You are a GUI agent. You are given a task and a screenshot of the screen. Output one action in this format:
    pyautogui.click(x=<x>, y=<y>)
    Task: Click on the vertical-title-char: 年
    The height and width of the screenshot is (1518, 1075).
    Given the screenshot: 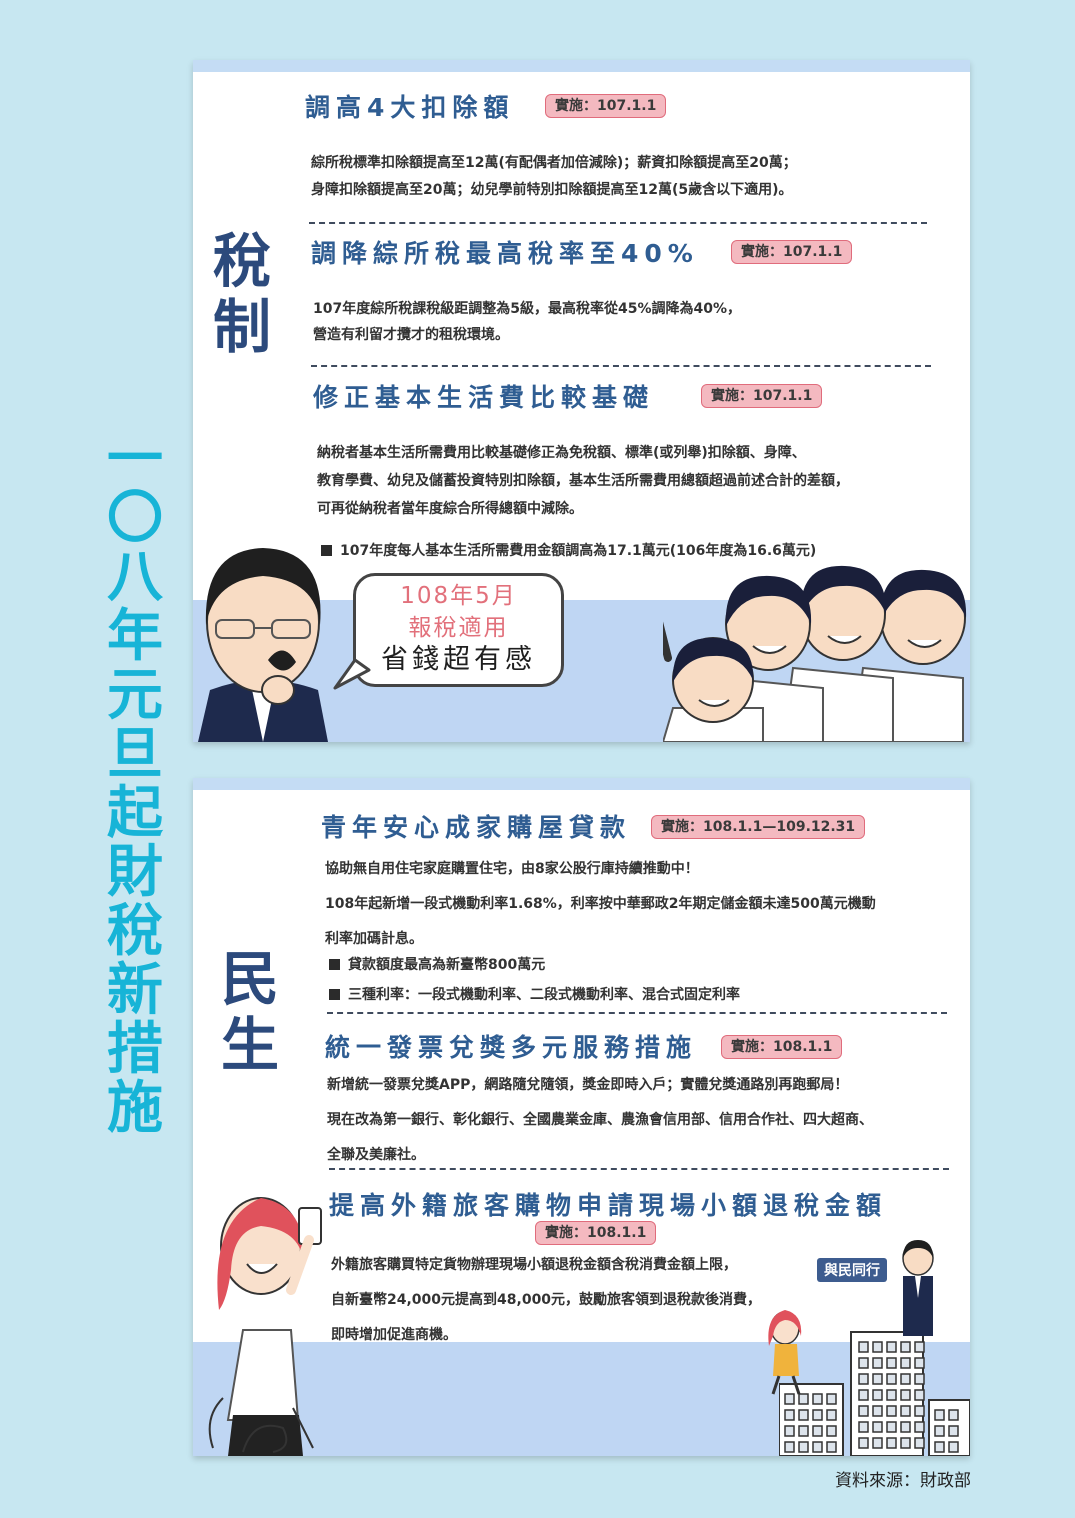 What is the action you would take?
    pyautogui.click(x=135, y=636)
    